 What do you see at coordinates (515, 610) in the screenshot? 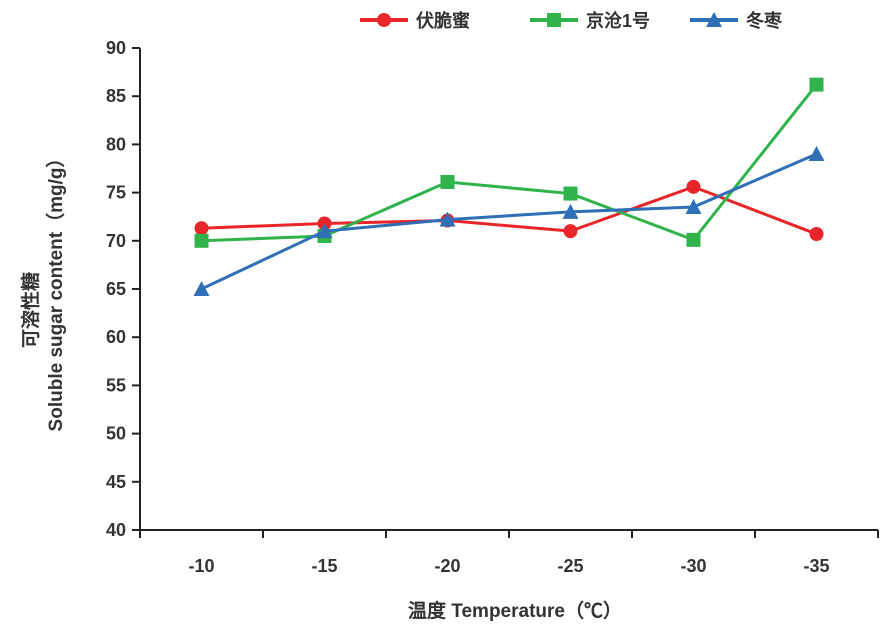
I see `x-axis-title: 温度 Temperature（℃）` at bounding box center [515, 610].